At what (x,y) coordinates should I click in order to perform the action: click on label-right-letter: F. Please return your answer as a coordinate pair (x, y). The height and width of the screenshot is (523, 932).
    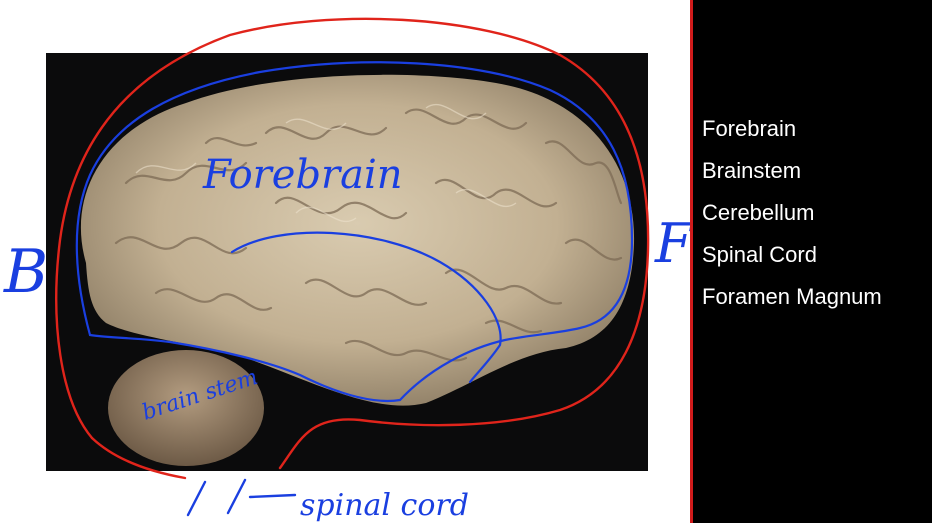
    Looking at the image, I should click on (672, 243).